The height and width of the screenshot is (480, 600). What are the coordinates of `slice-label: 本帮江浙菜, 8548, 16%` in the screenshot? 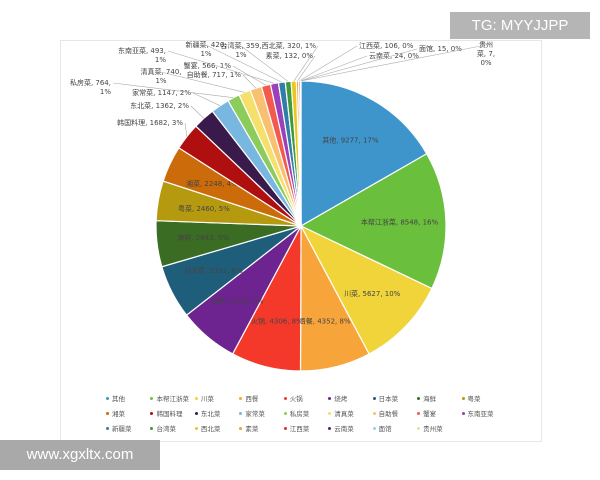 It's located at (400, 221).